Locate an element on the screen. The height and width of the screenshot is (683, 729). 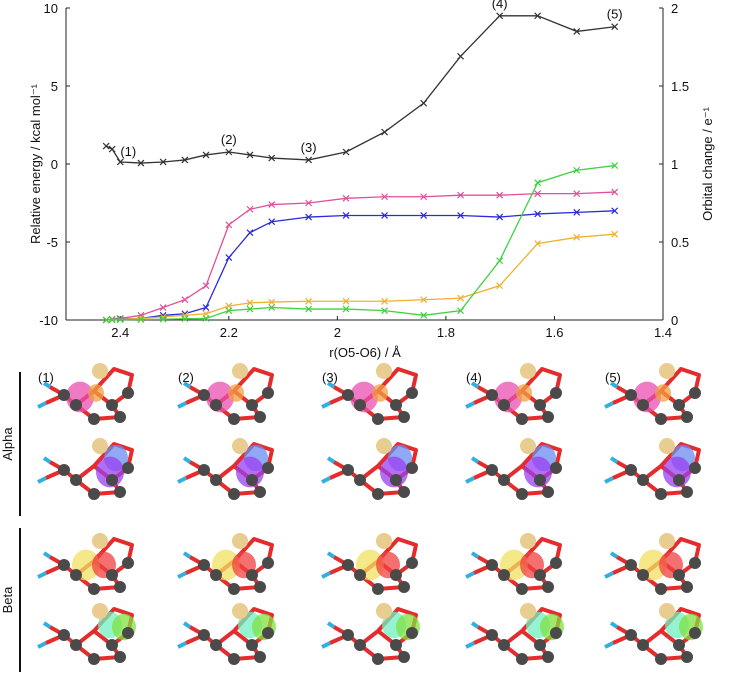
panel-label: (1) is located at coordinates (46, 377).